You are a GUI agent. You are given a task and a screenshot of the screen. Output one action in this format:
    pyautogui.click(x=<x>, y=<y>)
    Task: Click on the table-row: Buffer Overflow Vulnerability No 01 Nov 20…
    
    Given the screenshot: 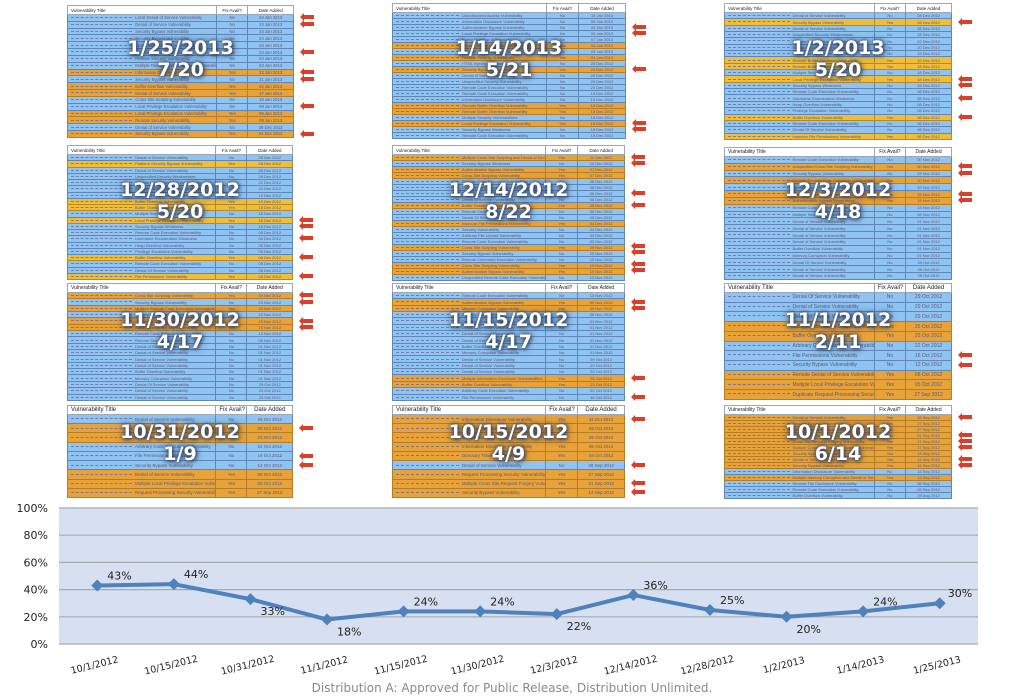 What is the action you would take?
    pyautogui.click(x=179, y=372)
    